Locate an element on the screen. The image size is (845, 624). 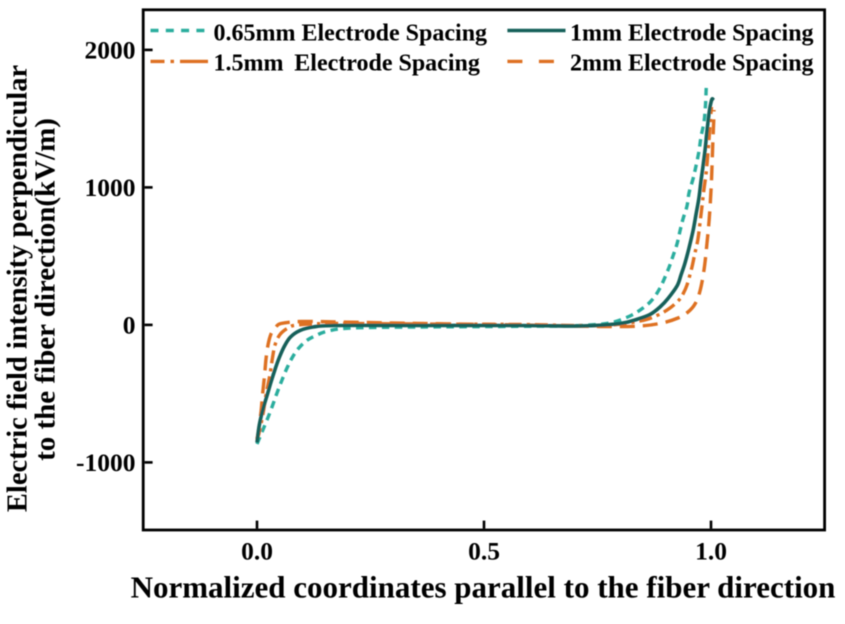
svg-text: 0 is located at coordinates (129, 324).